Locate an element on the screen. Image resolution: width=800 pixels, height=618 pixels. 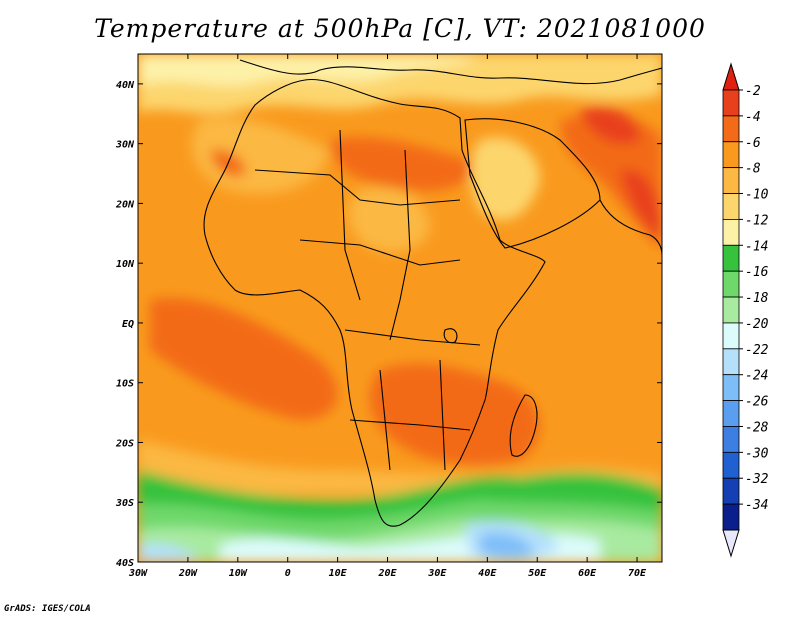
x-tick-label: 30W is located at coordinates (138, 573).